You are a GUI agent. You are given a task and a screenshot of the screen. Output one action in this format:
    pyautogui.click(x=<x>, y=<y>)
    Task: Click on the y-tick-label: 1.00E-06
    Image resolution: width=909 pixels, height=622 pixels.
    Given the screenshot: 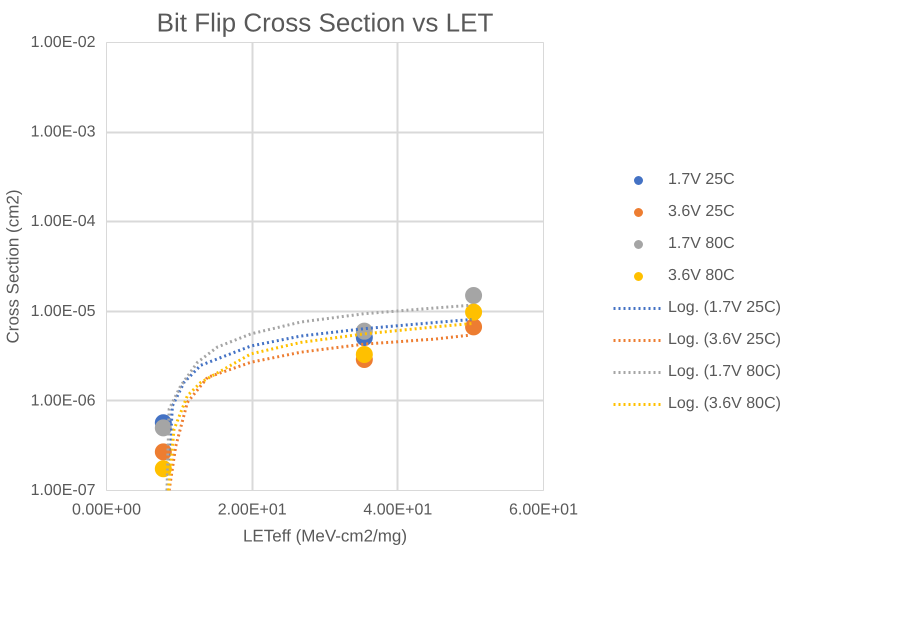 What is the action you would take?
    pyautogui.click(x=63, y=401)
    